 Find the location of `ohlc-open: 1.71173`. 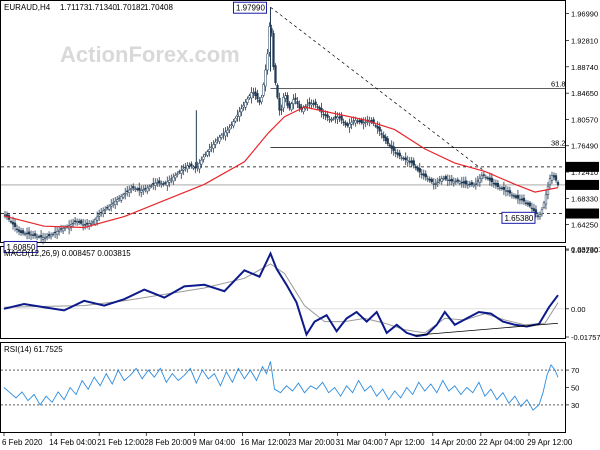

ohlc-open: 1.71173 is located at coordinates (74, 7).